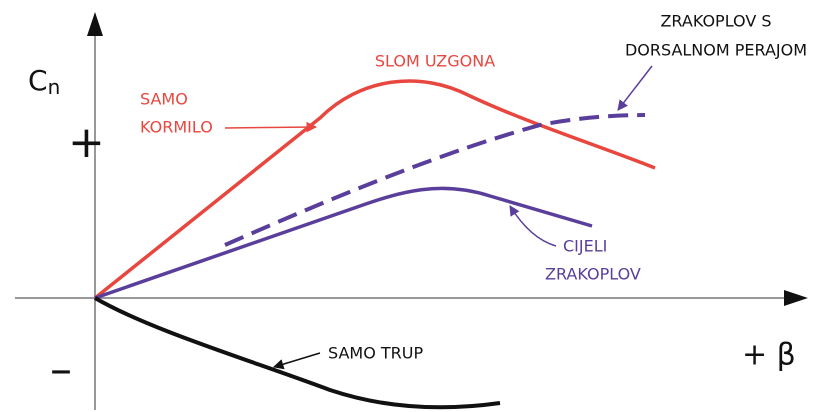 The width and height of the screenshot is (831, 412). What do you see at coordinates (86, 142) in the screenshot?
I see `positive-sign: +` at bounding box center [86, 142].